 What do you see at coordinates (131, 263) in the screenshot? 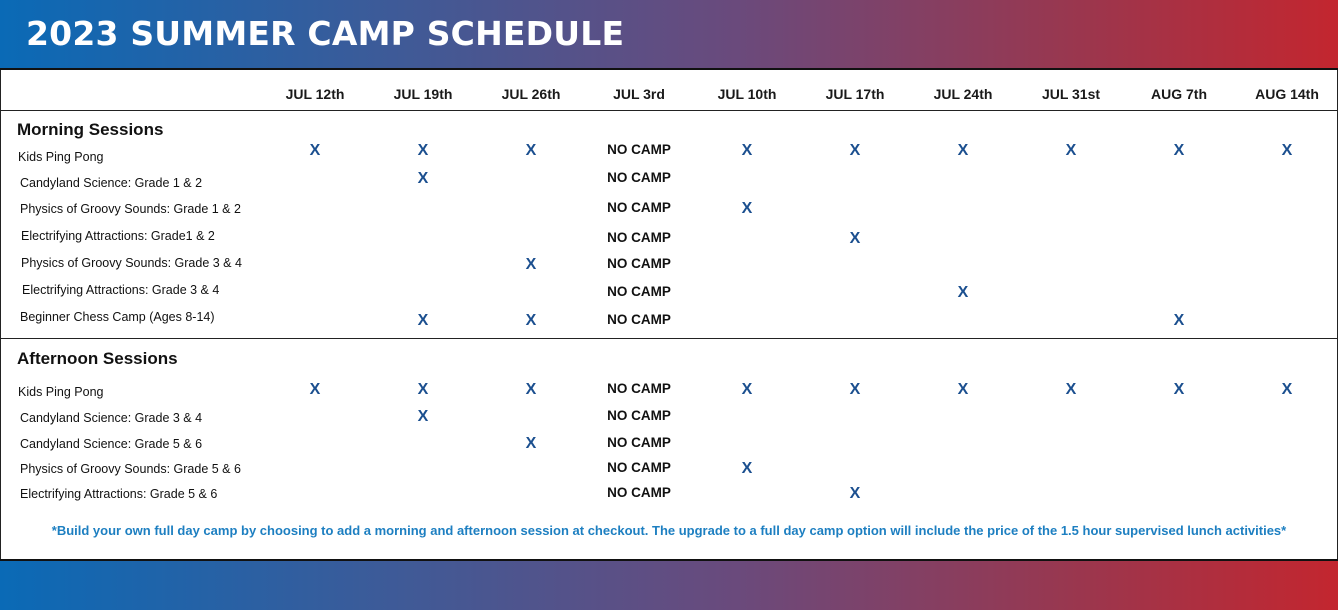
I see `session-label: Physics of Groovy Sounds: Grade 3 & 4` at bounding box center [131, 263].